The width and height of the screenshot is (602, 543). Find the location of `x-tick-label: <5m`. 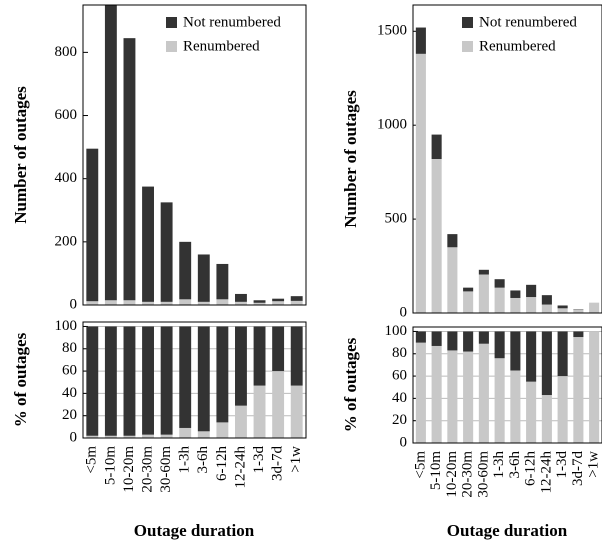

x-tick-label: <5m is located at coordinates (92, 460).